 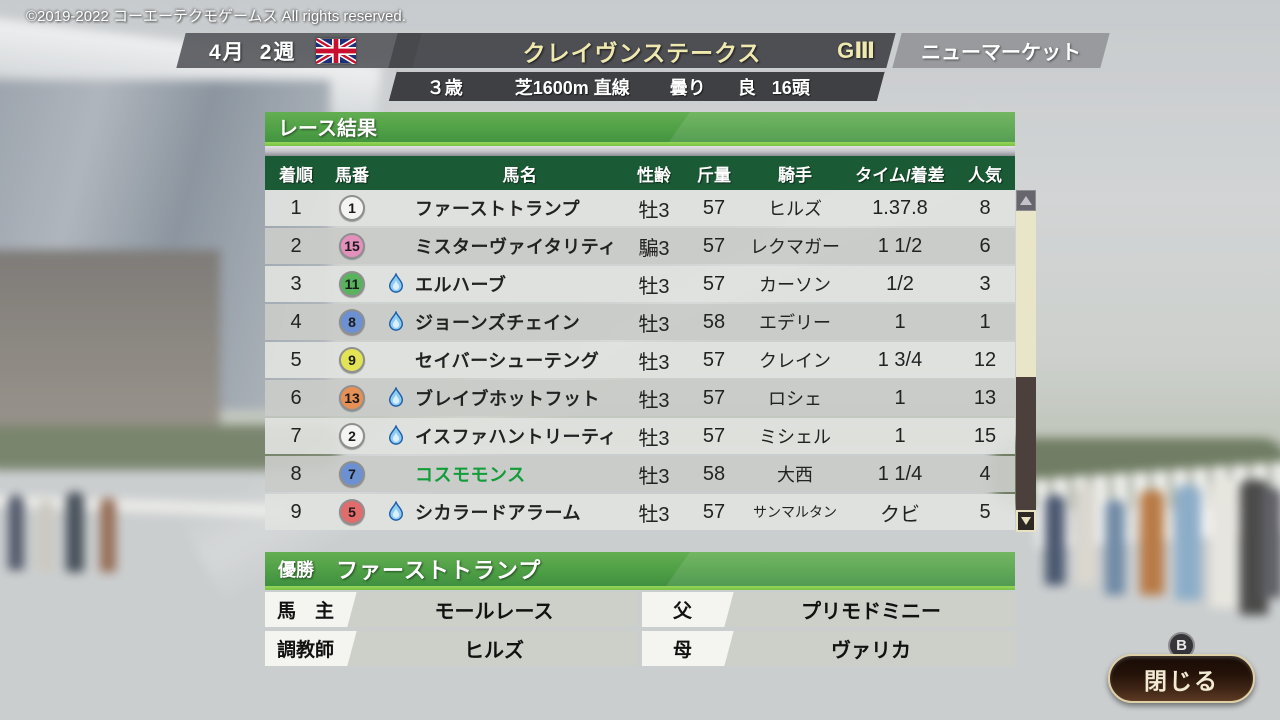 I want to click on horse-number-cell: 8, so click(x=352, y=322).